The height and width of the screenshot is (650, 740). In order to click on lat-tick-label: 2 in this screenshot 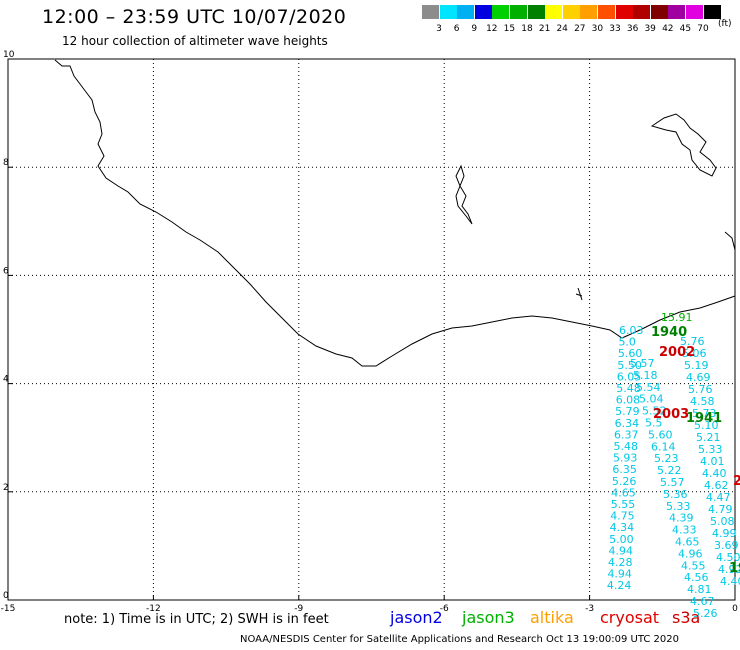, I will do `click(6, 488)`.